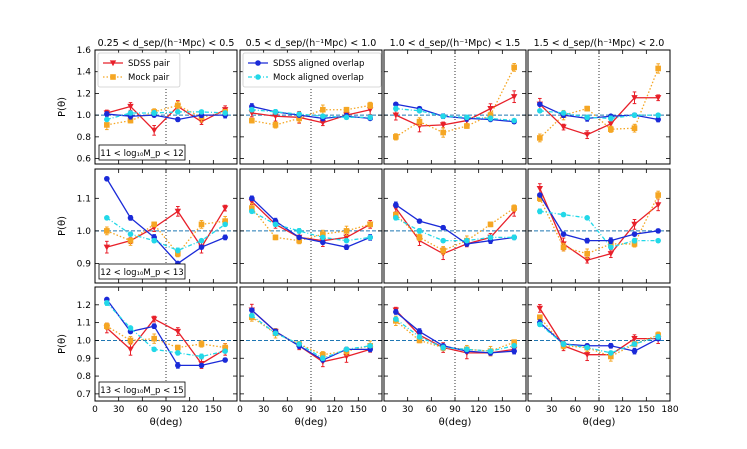 This screenshot has width=747, height=449. Describe the element at coordinates (258, 77) in the screenshot. I see `legend-marker` at that location.